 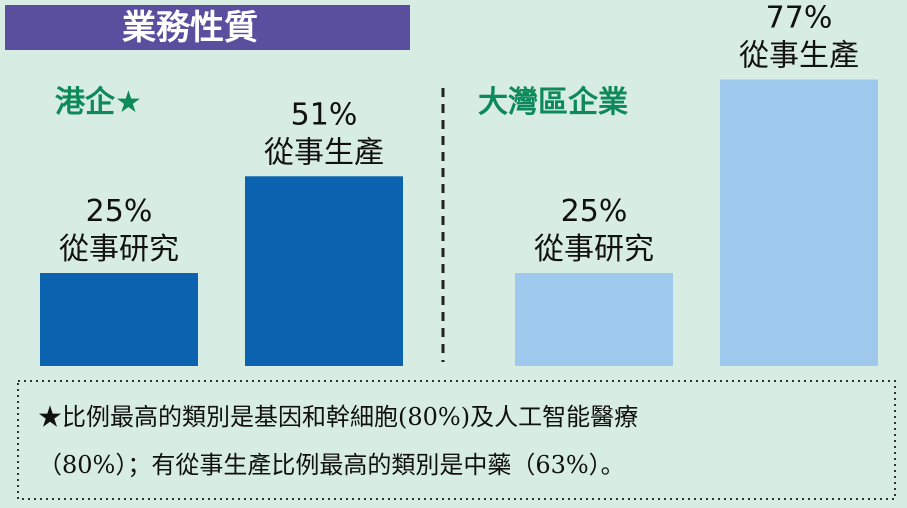 I want to click on footnote: ★比例最高的類別是基因和幹細胞(80%)及人工智能醫療, so click(x=338, y=417).